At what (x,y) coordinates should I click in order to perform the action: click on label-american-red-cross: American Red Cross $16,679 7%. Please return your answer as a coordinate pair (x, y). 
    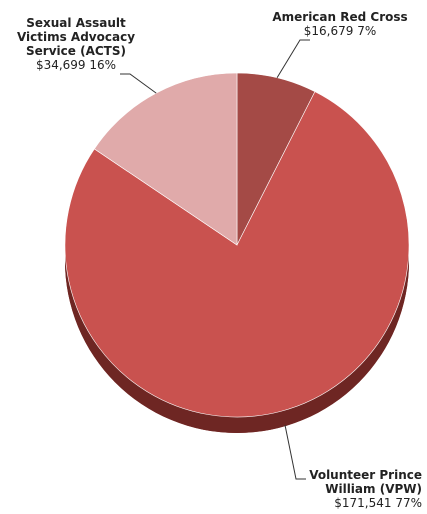
    Looking at the image, I should click on (340, 24).